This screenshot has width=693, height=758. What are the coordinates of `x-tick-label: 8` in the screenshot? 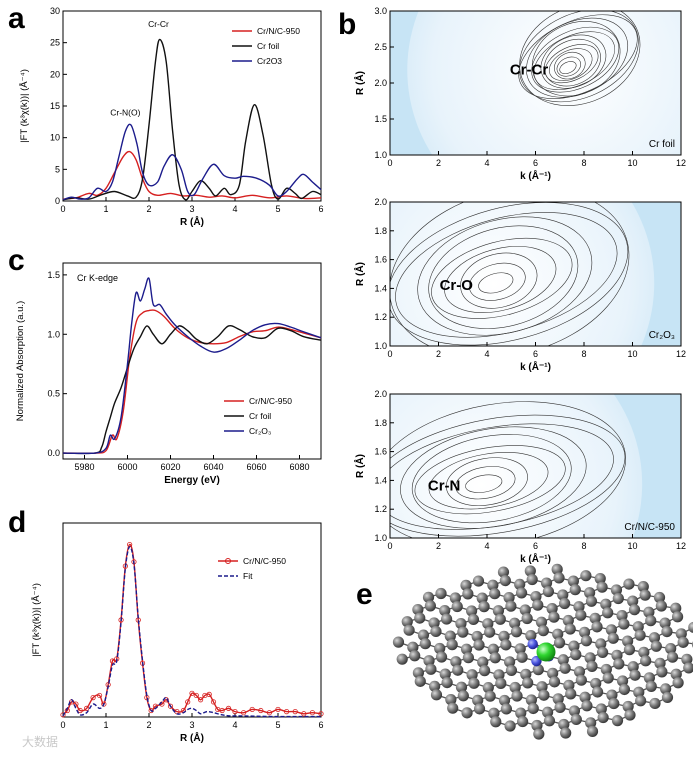 It's located at (583, 163).